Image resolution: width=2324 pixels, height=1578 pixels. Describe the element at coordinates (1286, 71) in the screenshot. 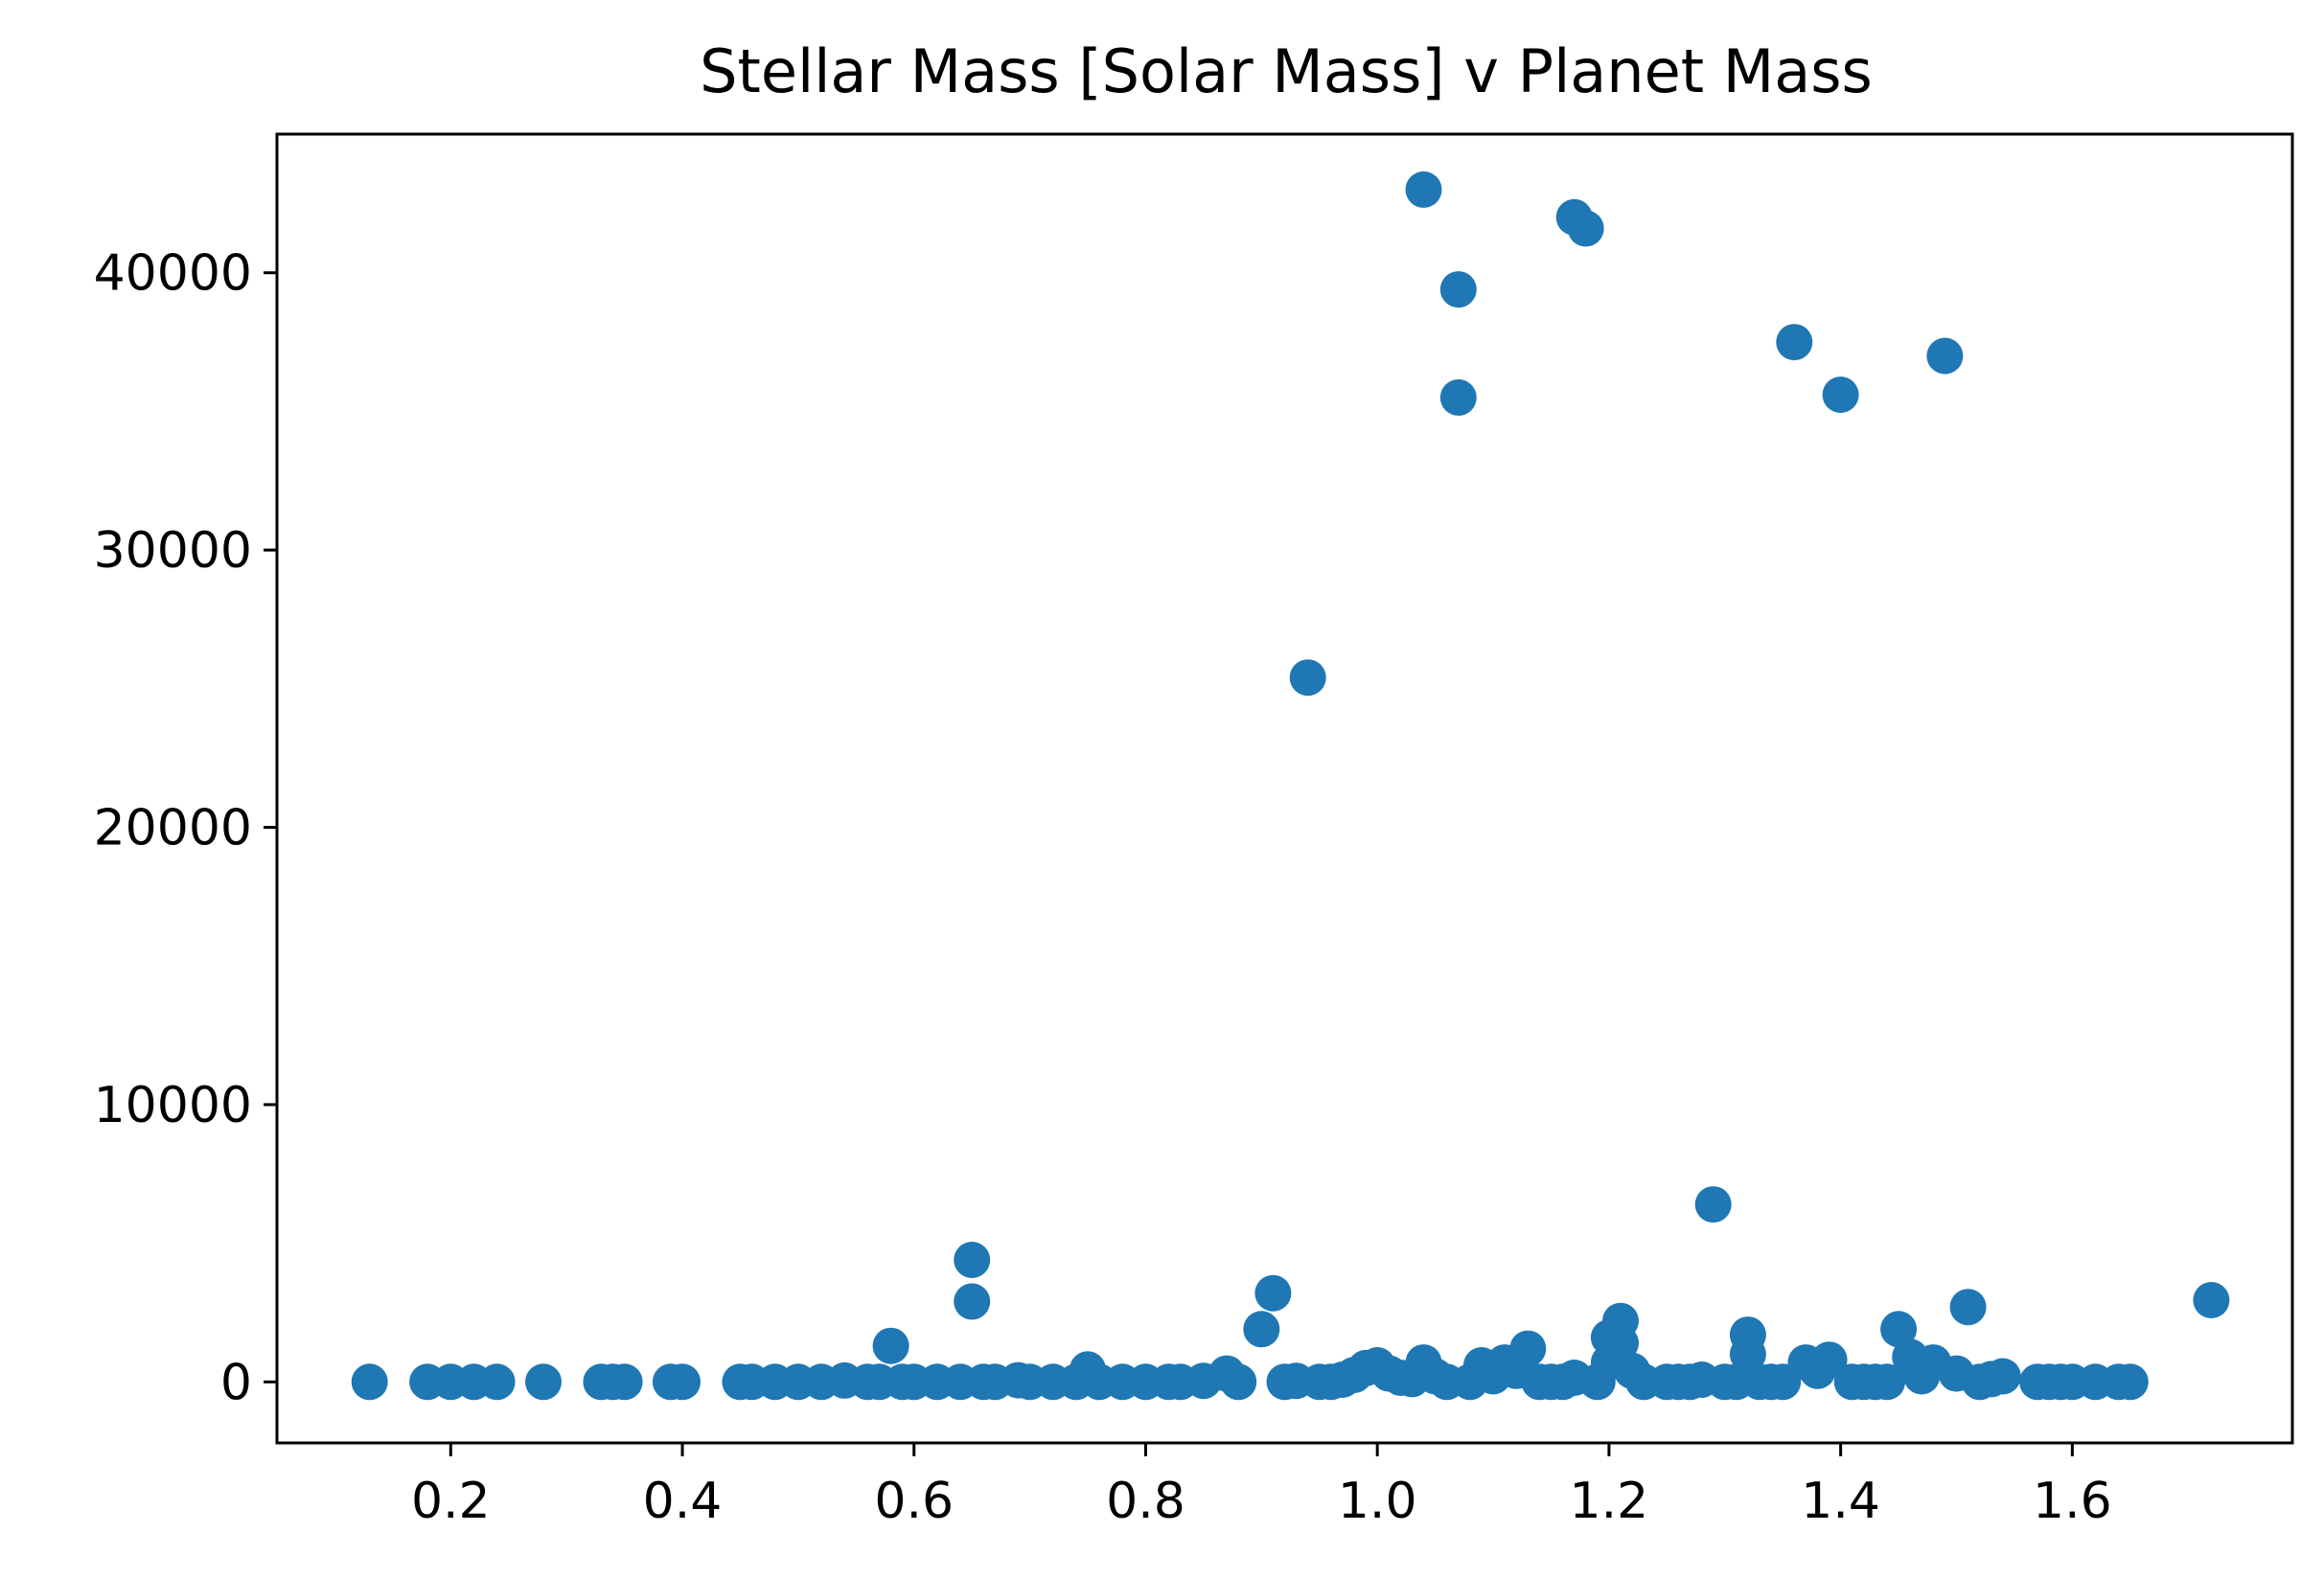

I see `chart-title: Stellar Mass [Solar Mass] v Planet Mass` at that location.